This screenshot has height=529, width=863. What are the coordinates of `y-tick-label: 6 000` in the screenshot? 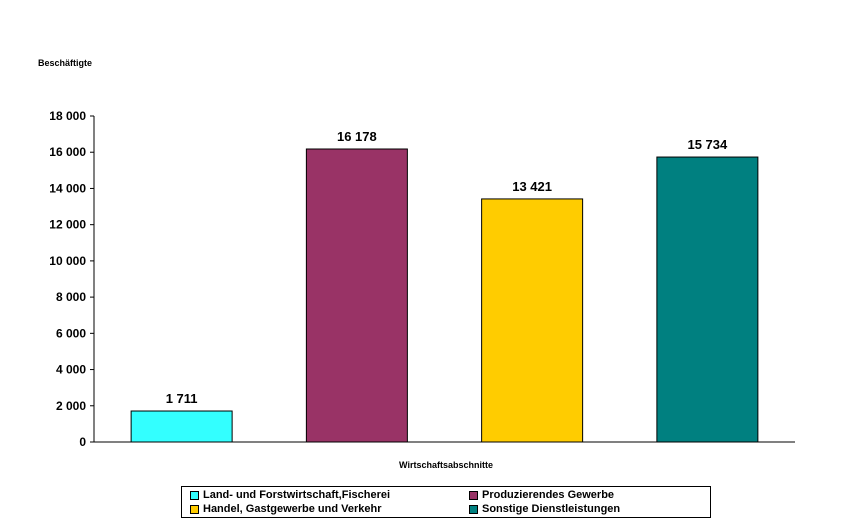 It's located at (71, 333).